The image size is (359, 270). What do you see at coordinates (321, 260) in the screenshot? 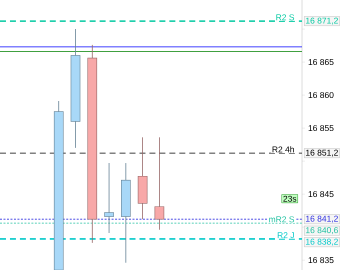
I see `y-tick-label: 16 835` at bounding box center [321, 260].